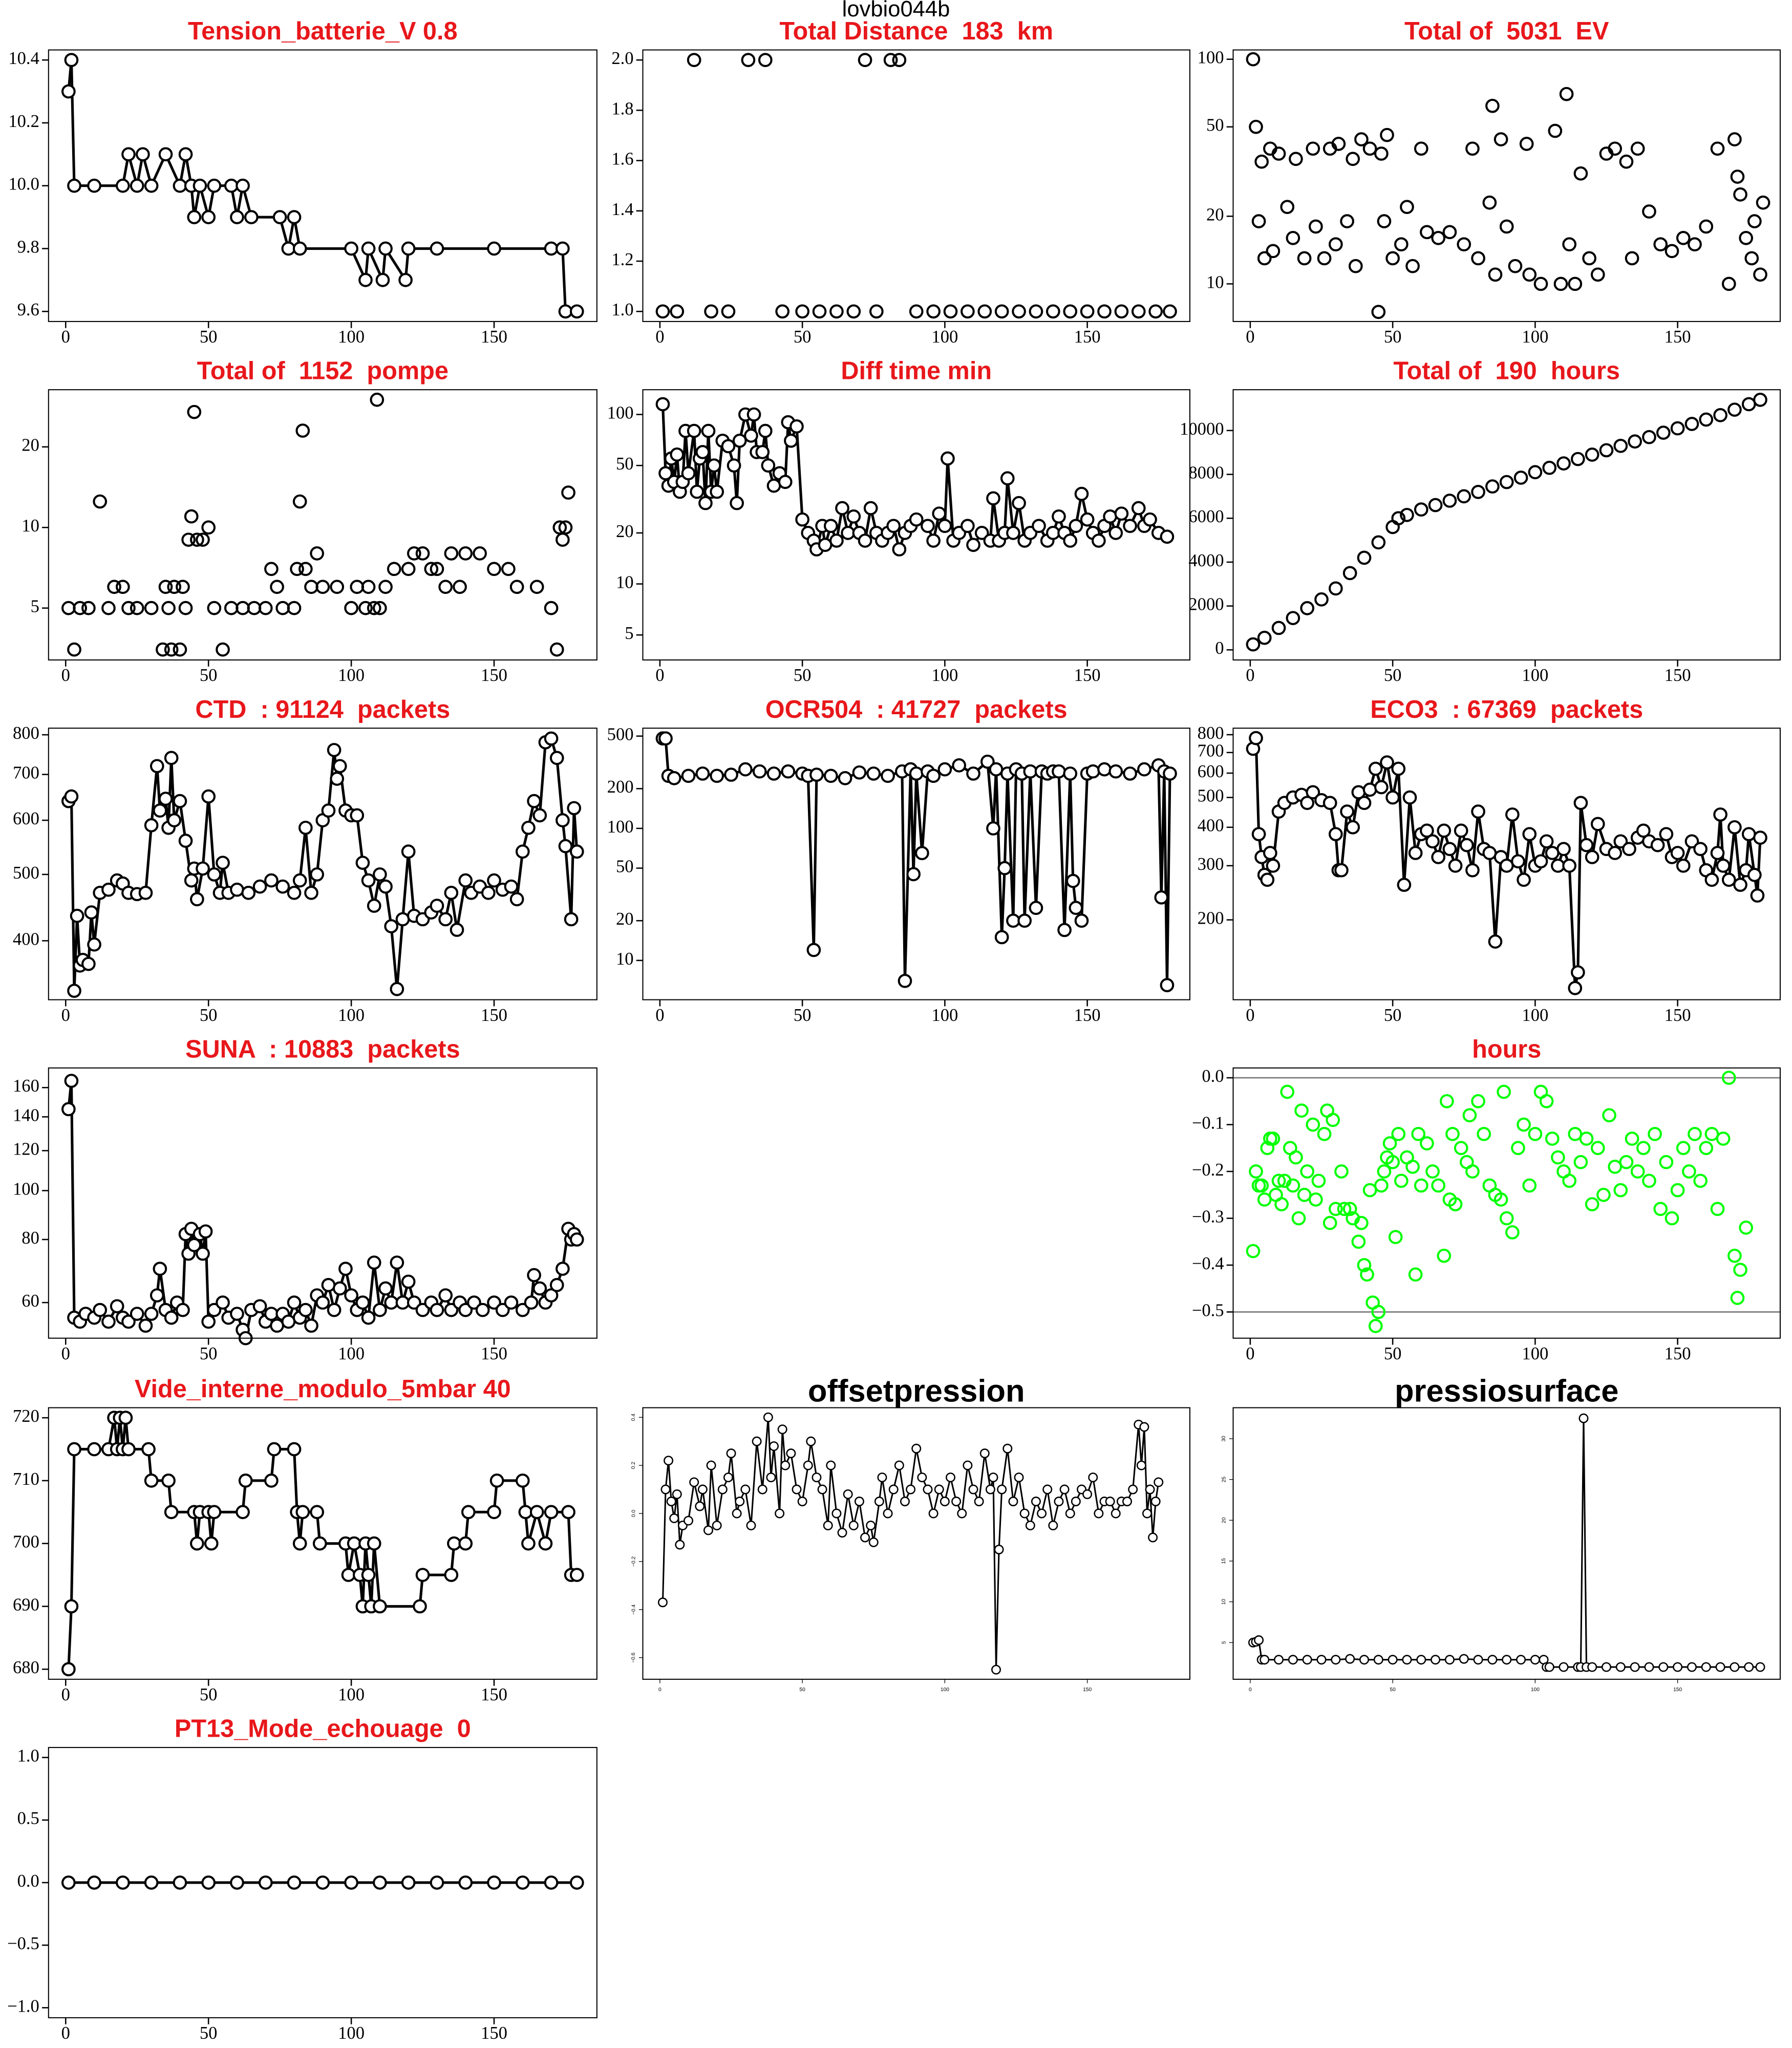 This screenshot has width=1792, height=2048. I want to click on y-tick-label: 8000, so click(1206, 472).